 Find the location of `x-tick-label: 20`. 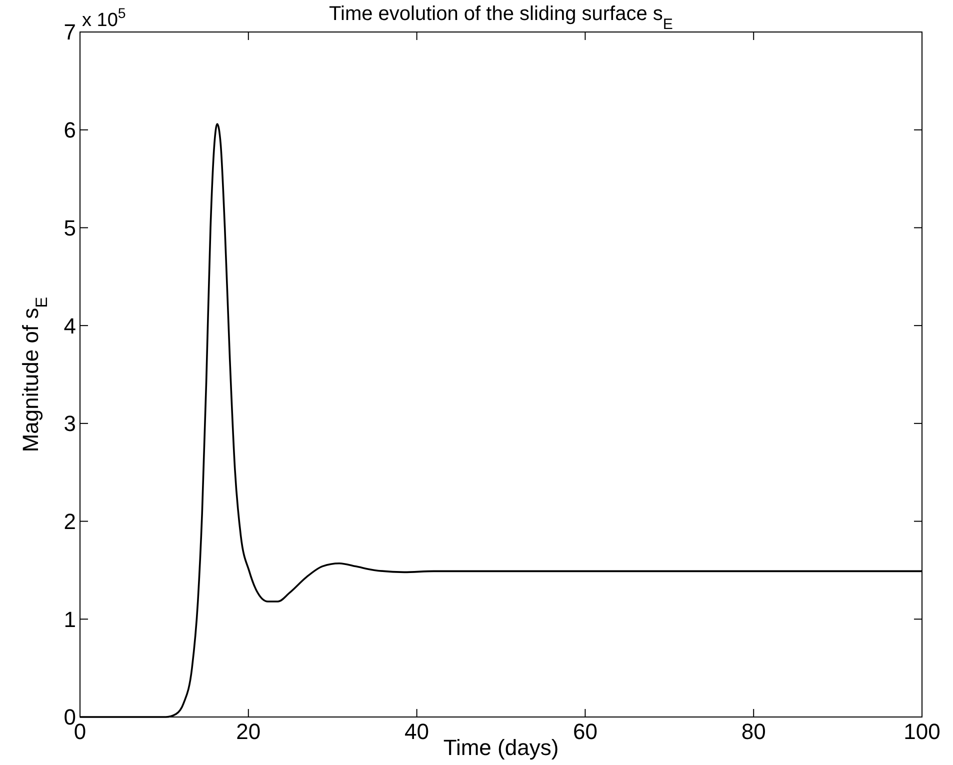

x-tick-label: 20 is located at coordinates (248, 731).